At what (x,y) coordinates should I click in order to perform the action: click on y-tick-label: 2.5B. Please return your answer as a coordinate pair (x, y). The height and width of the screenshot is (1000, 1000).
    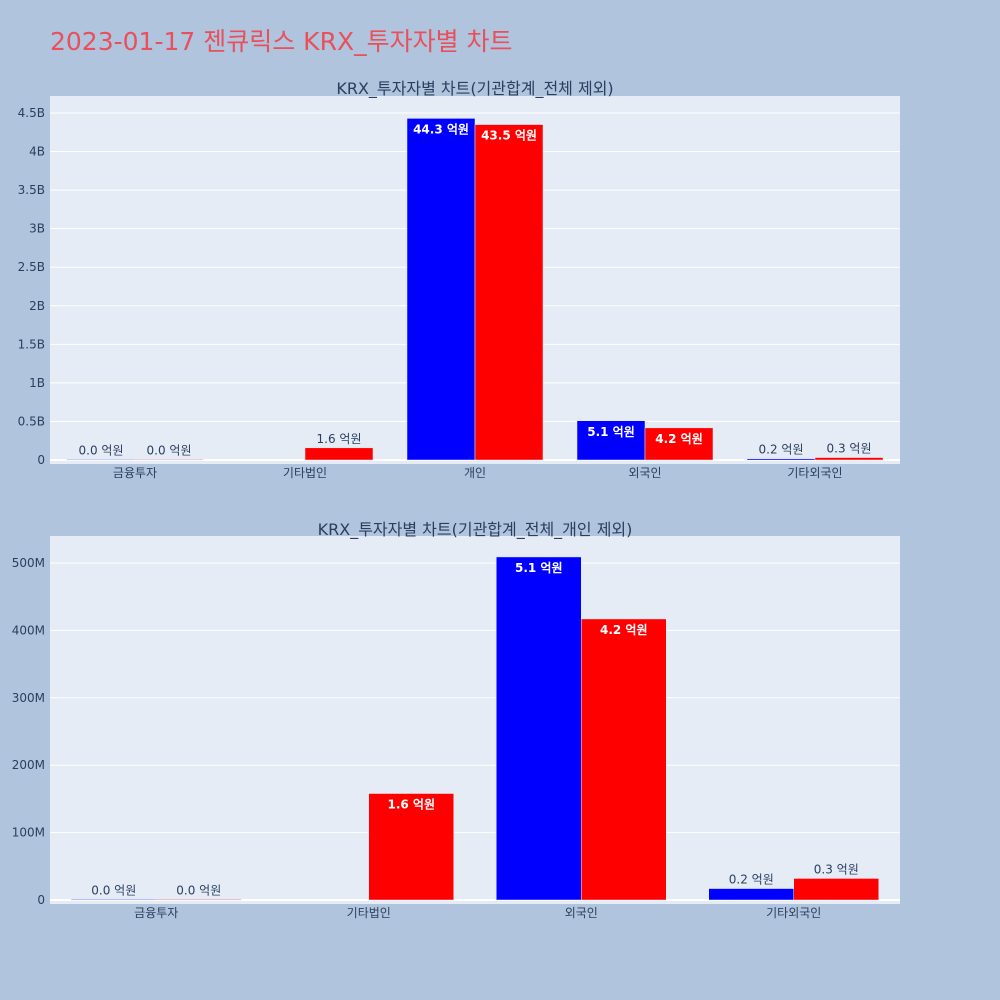
    Looking at the image, I should click on (31, 267).